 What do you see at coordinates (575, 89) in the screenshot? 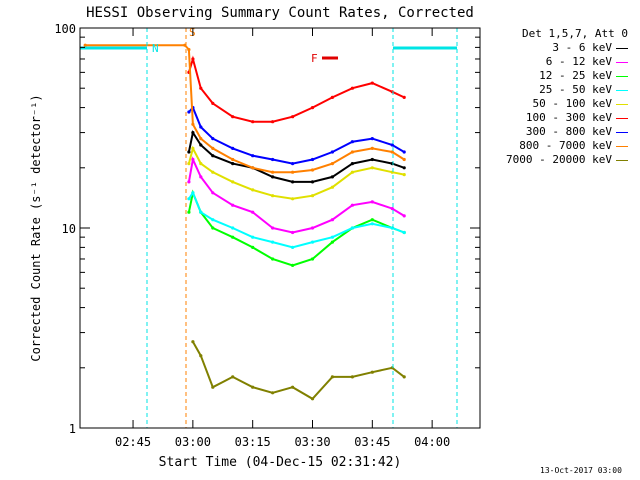
I see `legend-label: 25 - 50 keV` at bounding box center [575, 89].